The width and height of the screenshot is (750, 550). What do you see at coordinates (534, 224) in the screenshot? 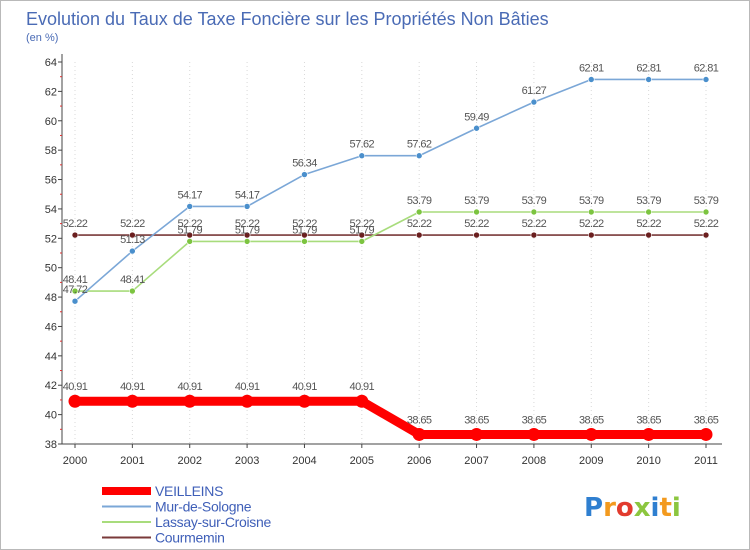
I see `data-label-courmemin-2008: 52.22` at bounding box center [534, 224].